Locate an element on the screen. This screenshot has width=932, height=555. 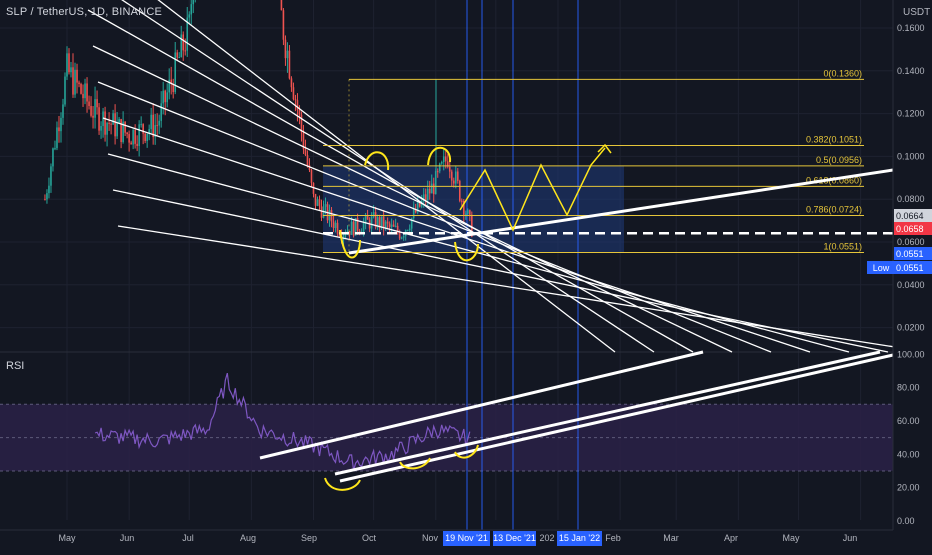
low-price-tag-2-bg is located at coordinates (913, 267).